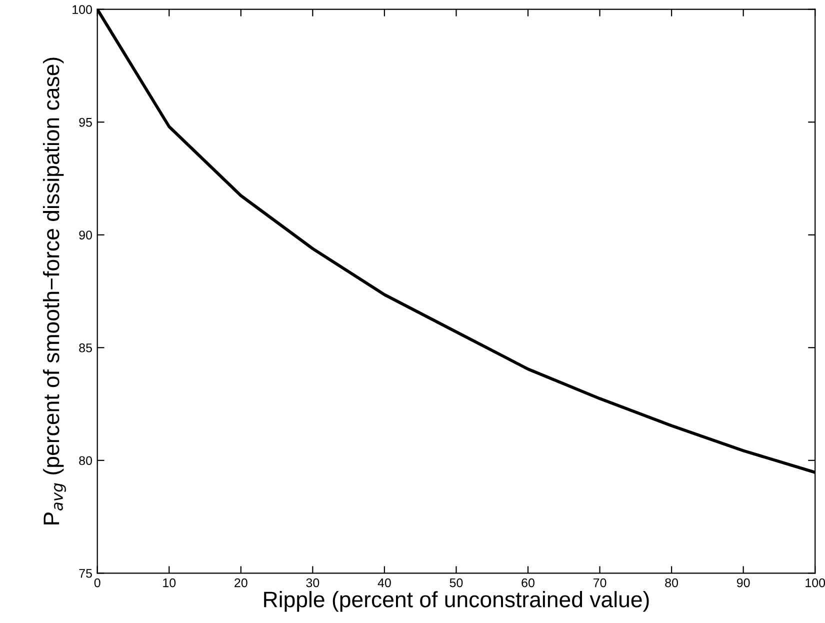  What do you see at coordinates (743, 583) in the screenshot?
I see `x-tick-label: 90` at bounding box center [743, 583].